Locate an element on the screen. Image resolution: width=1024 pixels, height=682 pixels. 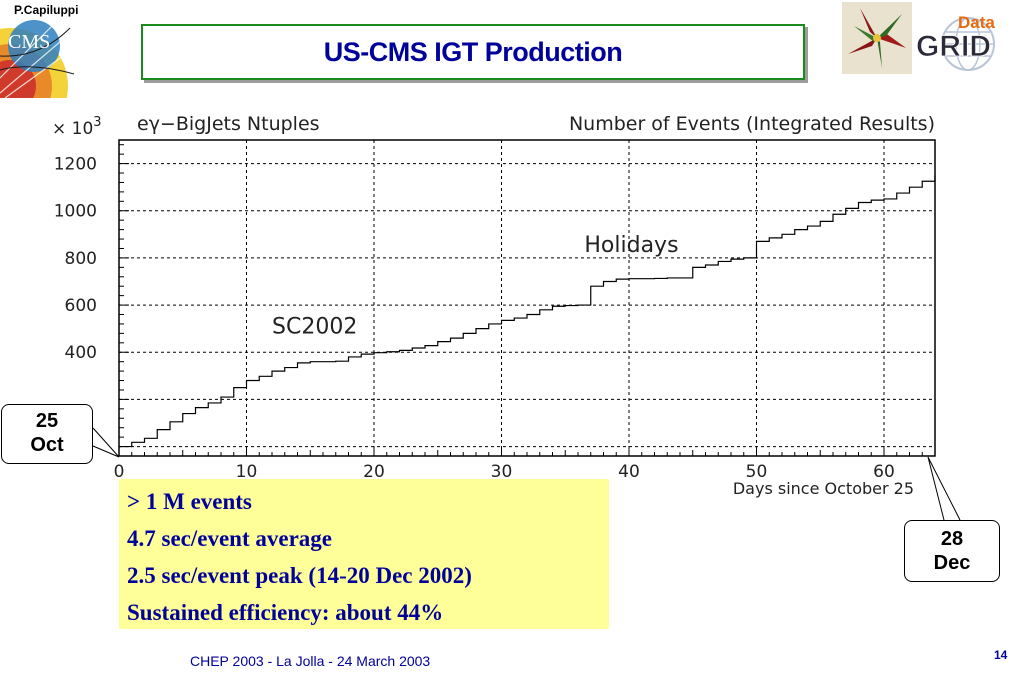
x-tick-label: 40 is located at coordinates (629, 472).